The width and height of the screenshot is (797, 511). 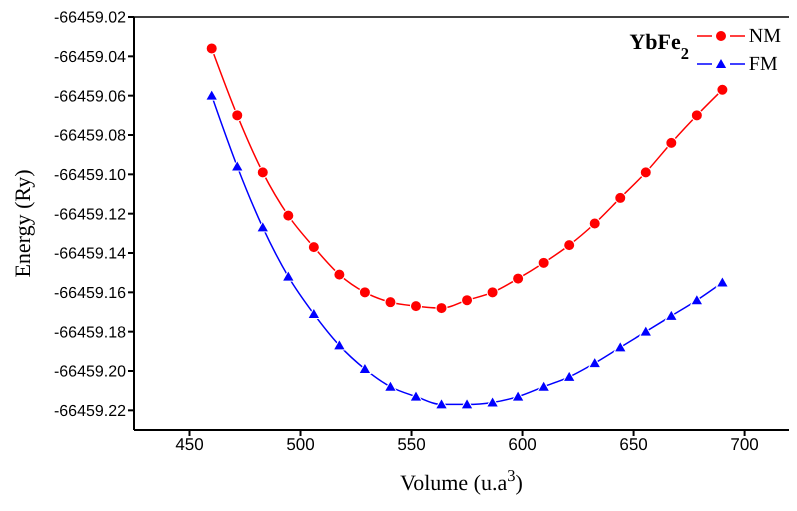 What do you see at coordinates (90, 411) in the screenshot?
I see `y-tick-label: -66459.22` at bounding box center [90, 411].